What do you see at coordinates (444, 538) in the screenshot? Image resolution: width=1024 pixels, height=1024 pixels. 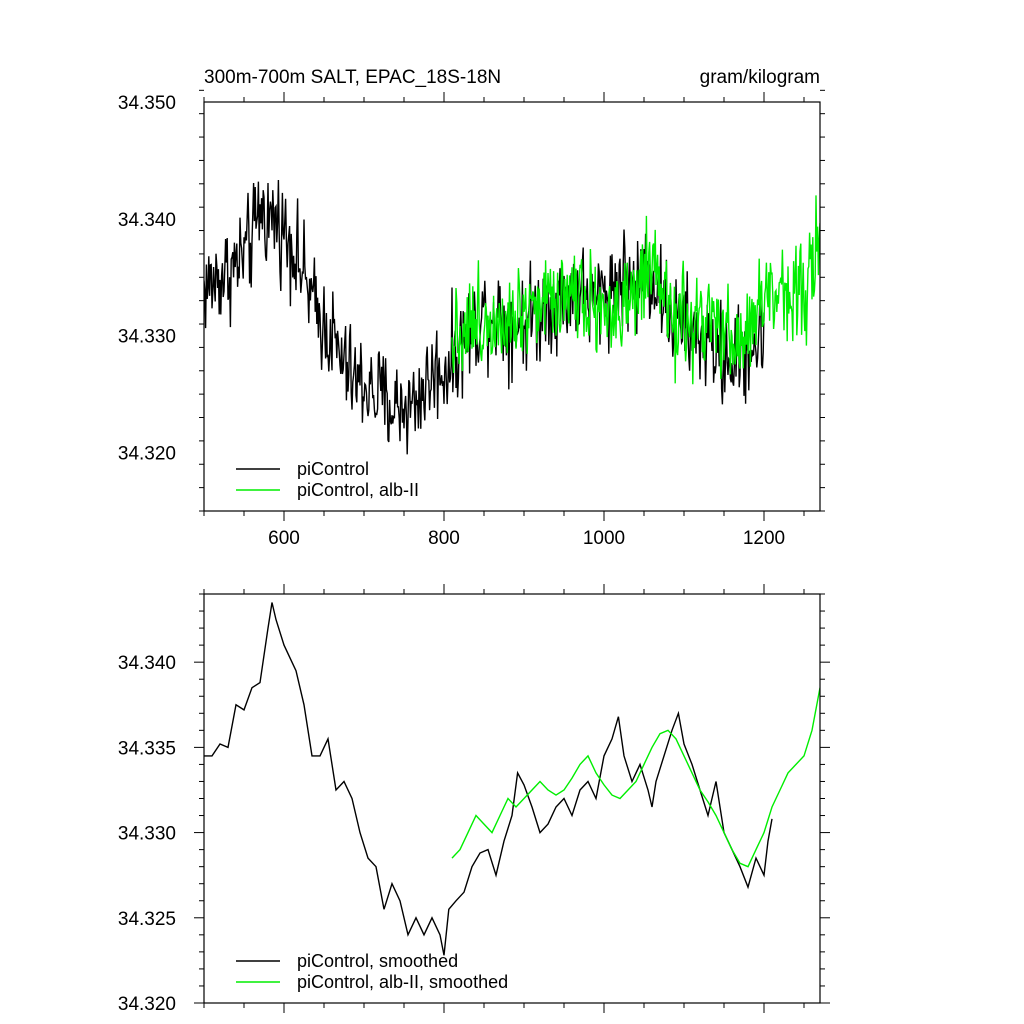 I see `top-xtick-label: 800` at bounding box center [444, 538].